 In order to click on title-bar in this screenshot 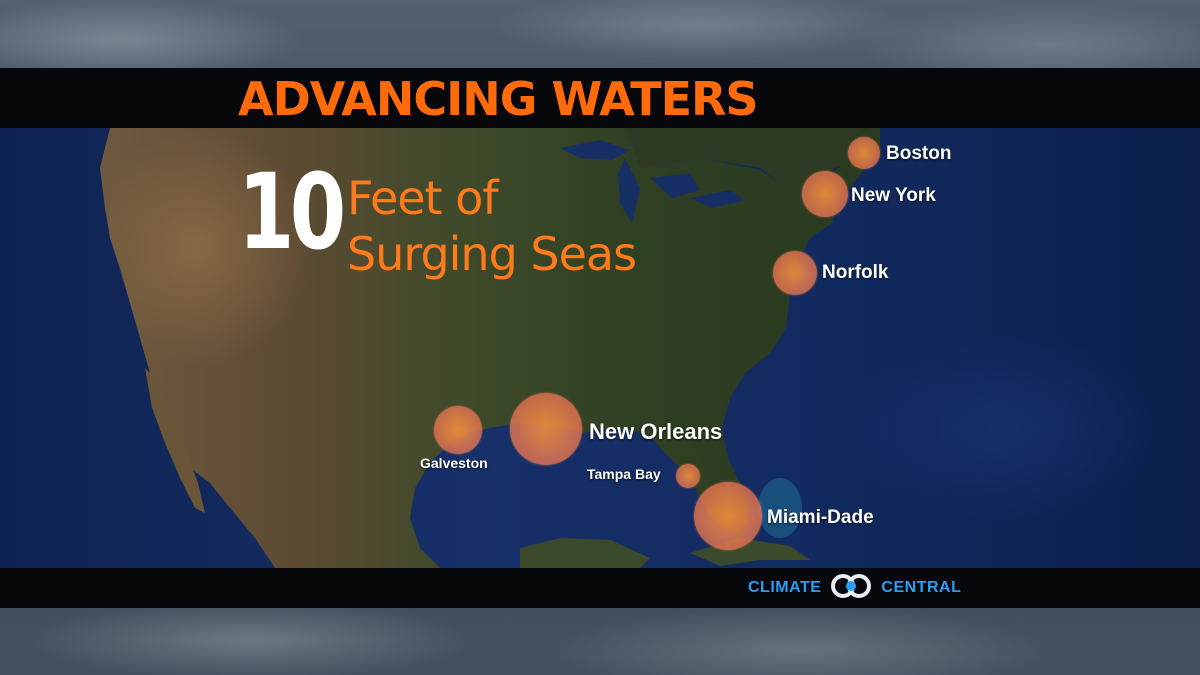, I will do `click(600, 98)`.